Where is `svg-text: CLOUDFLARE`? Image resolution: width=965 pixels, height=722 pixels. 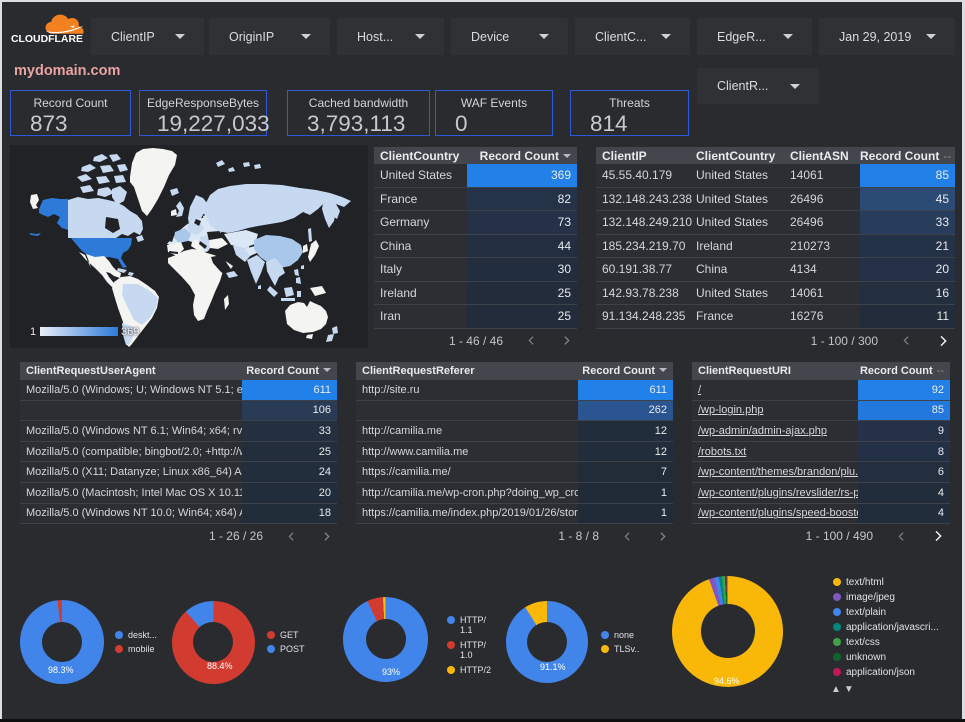
svg-text: CLOUDFLARE is located at coordinates (47, 39).